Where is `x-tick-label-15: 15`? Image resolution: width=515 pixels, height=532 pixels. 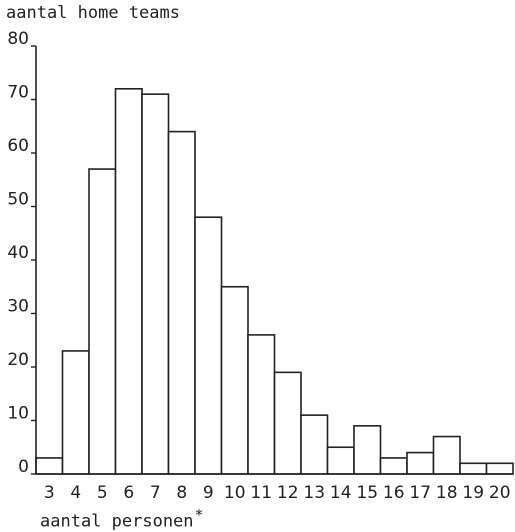
x-tick-label-15: 15 is located at coordinates (367, 493).